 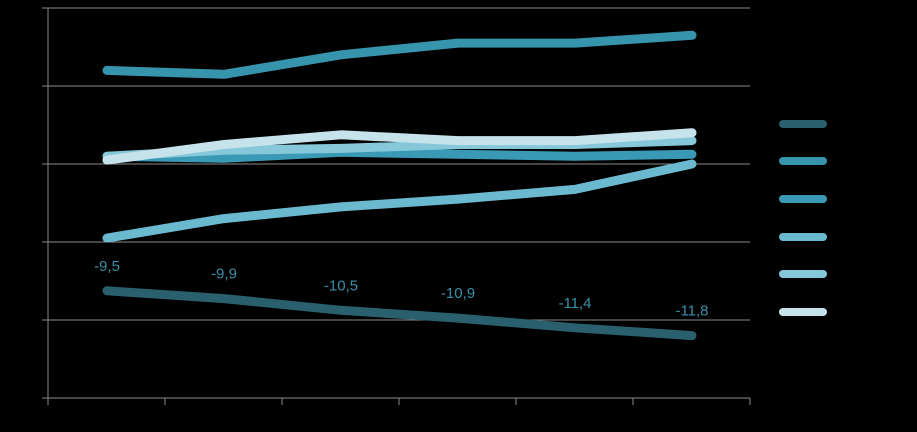 I want to click on data-labels: -9,5 -9,9 -10,5 -10,9 -11,4 -11,8, so click(x=401, y=289).